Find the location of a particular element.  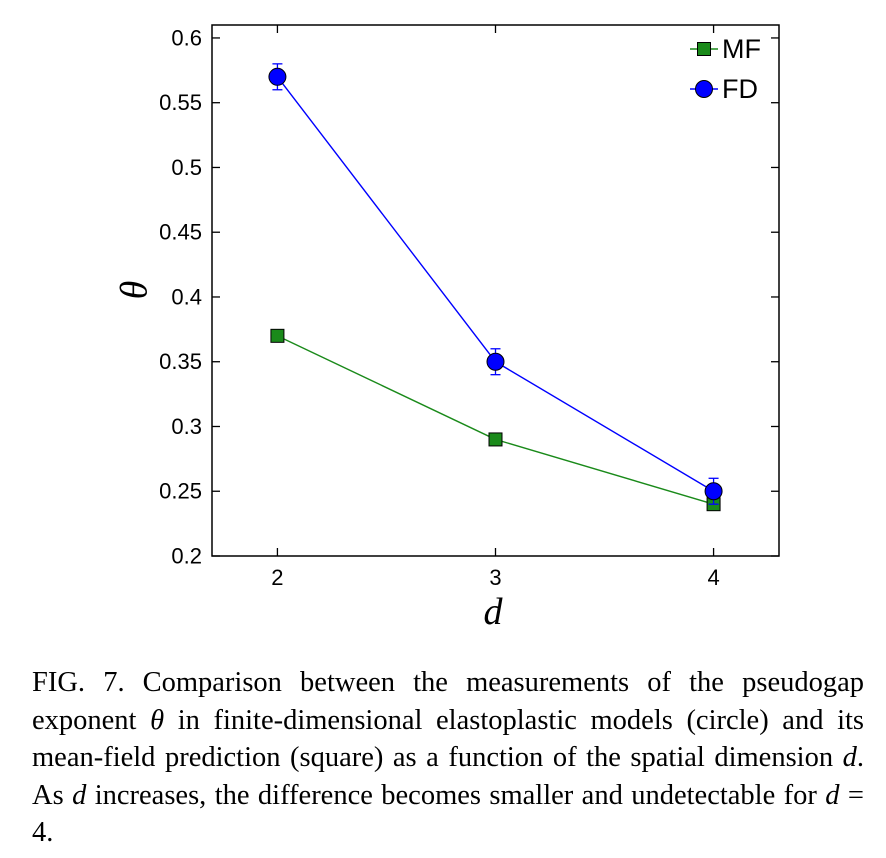

caption-label: FIG. 7. is located at coordinates (78, 682).